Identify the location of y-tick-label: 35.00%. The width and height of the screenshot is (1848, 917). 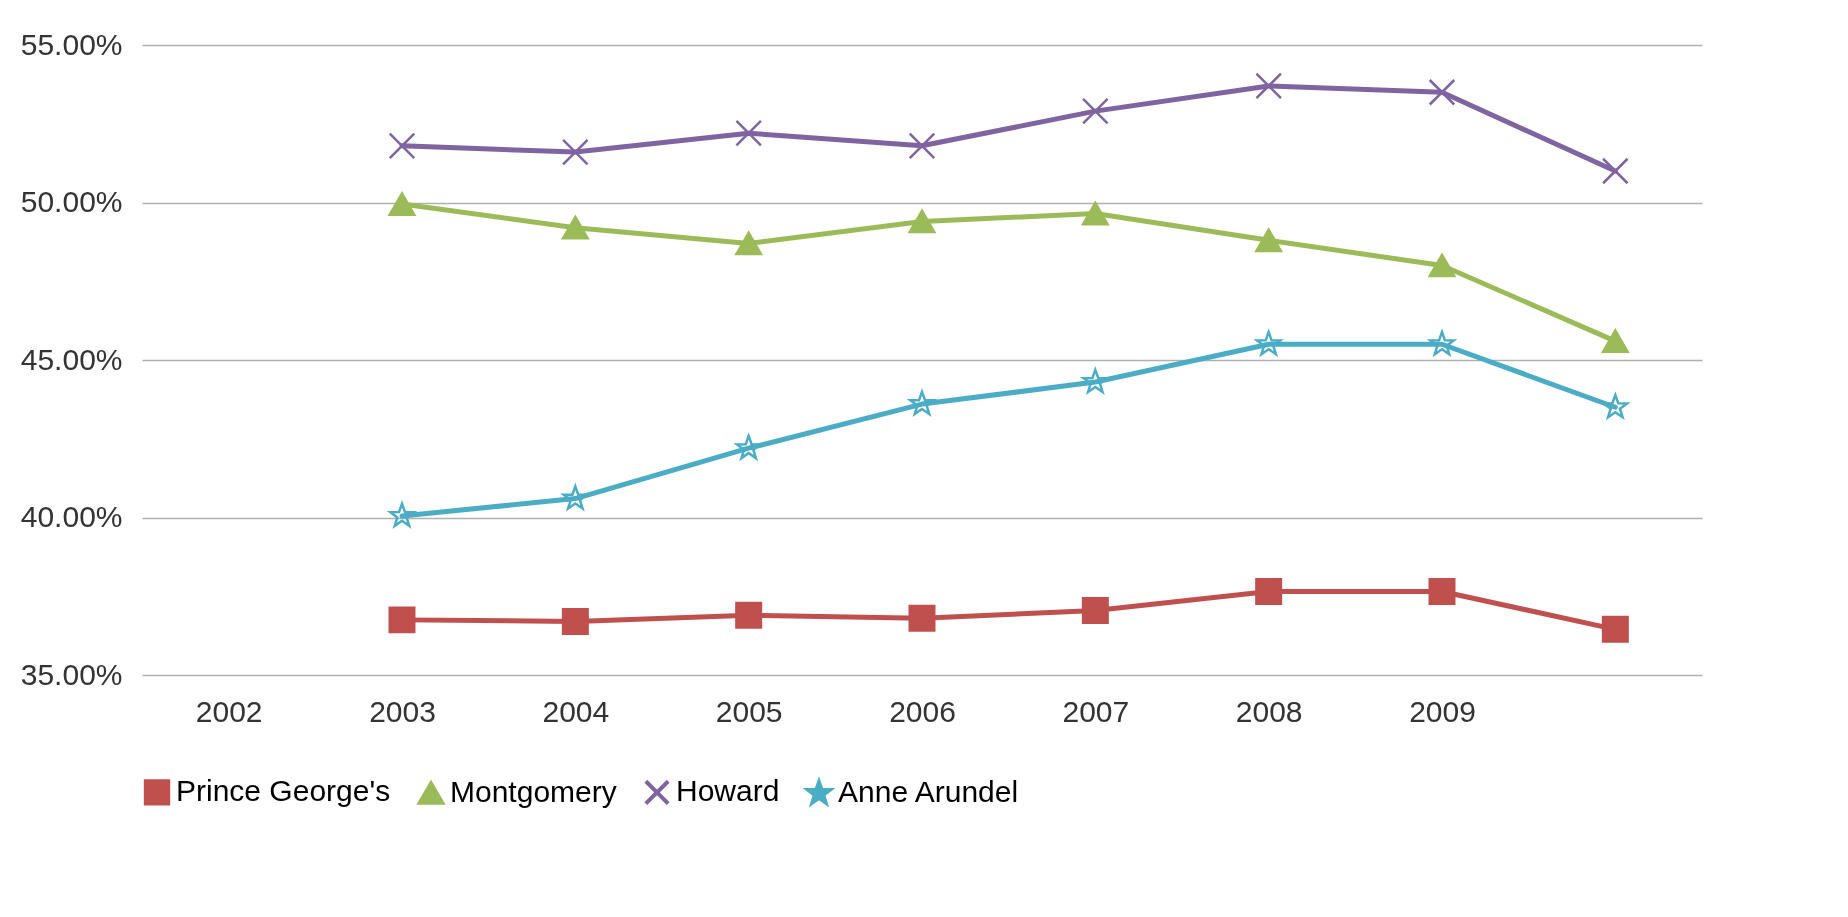
(71, 674).